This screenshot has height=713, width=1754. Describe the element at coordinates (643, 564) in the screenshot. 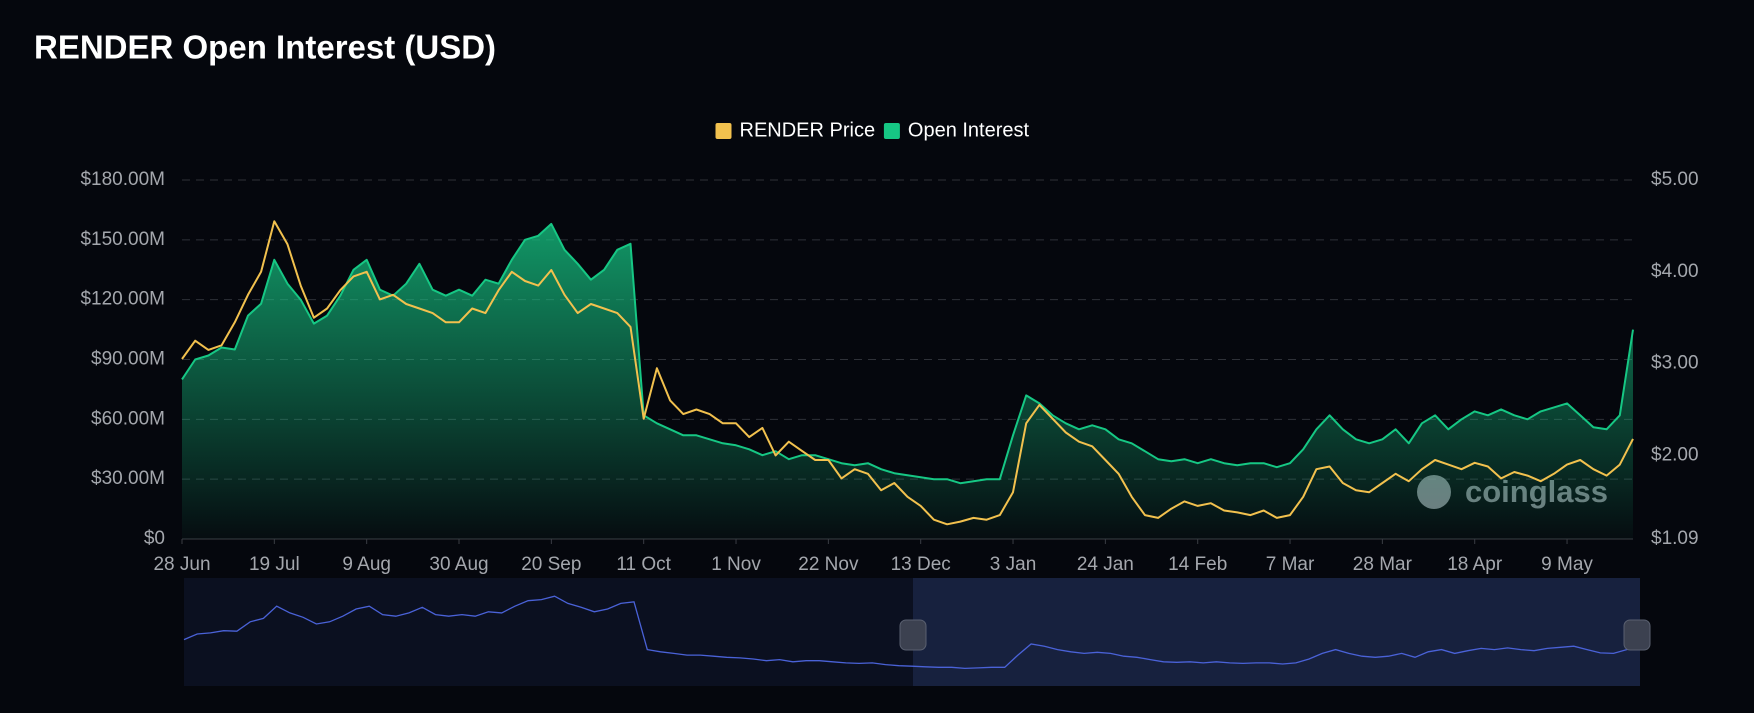

I see `x-tick-label: 11 Oct` at that location.